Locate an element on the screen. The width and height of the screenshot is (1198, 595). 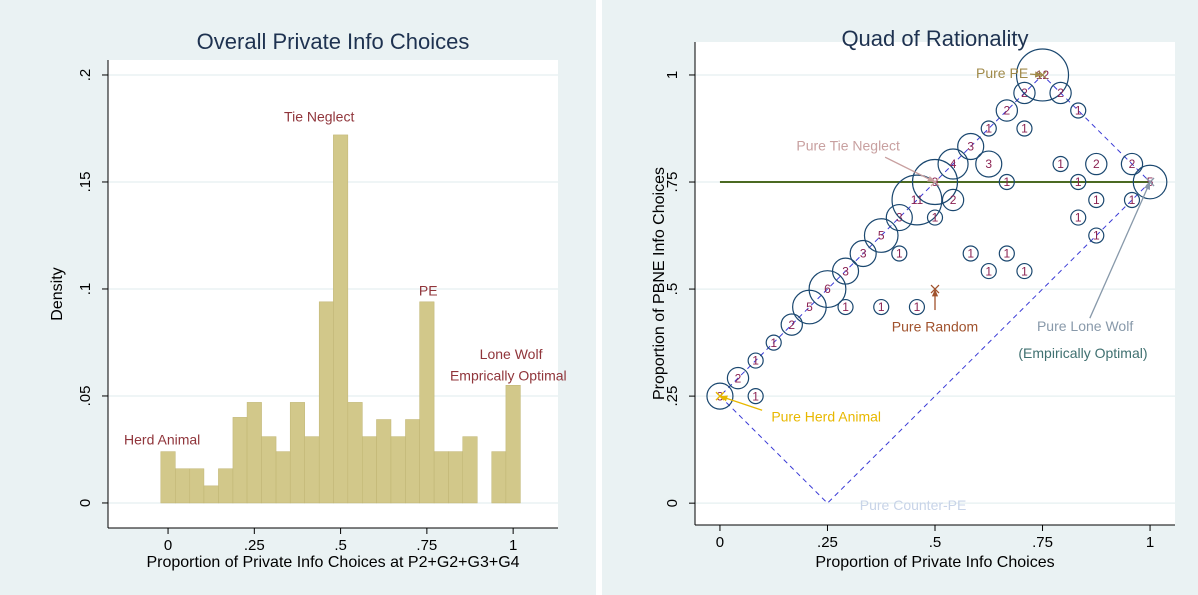
target-marker is located at coordinates (935, 182).